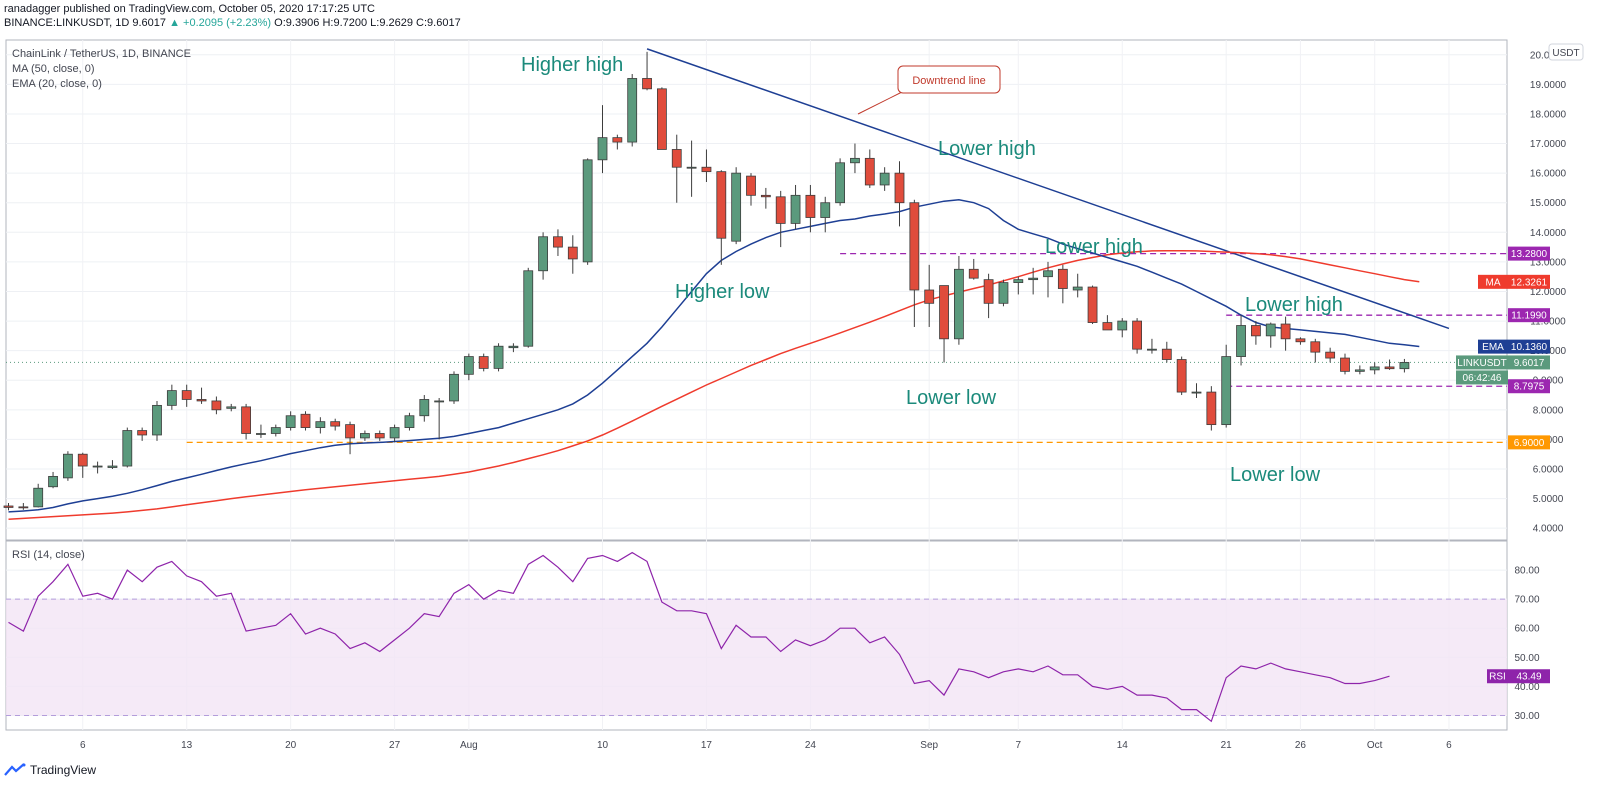 This screenshot has width=1600, height=805. I want to click on currency-label: USDT, so click(1565, 53).